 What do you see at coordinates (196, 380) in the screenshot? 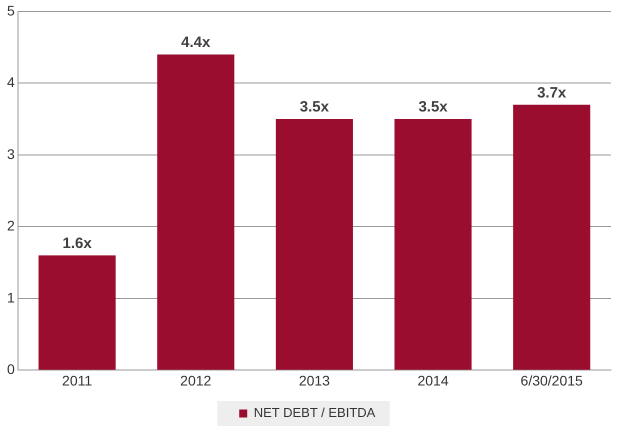
I see `x-tick-label: 2012` at bounding box center [196, 380].